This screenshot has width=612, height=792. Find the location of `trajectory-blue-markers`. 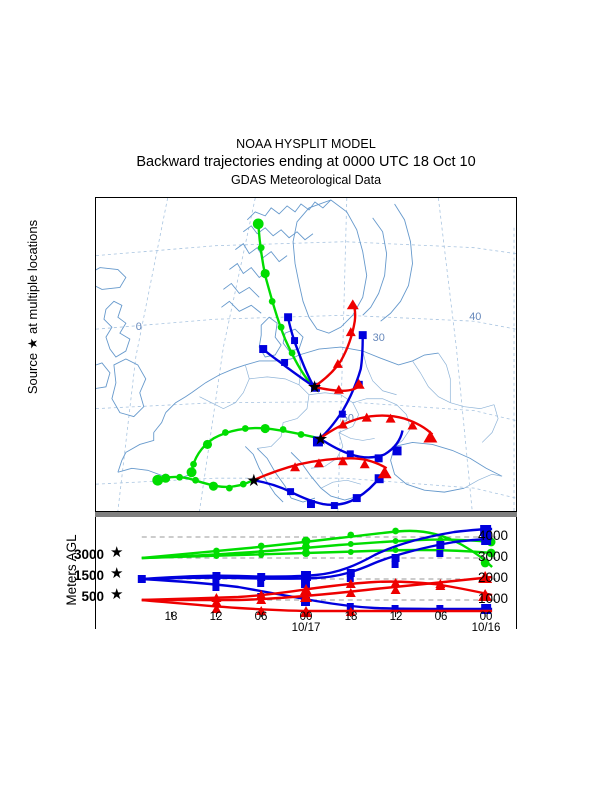

trajectory-blue-markers is located at coordinates (330, 411).